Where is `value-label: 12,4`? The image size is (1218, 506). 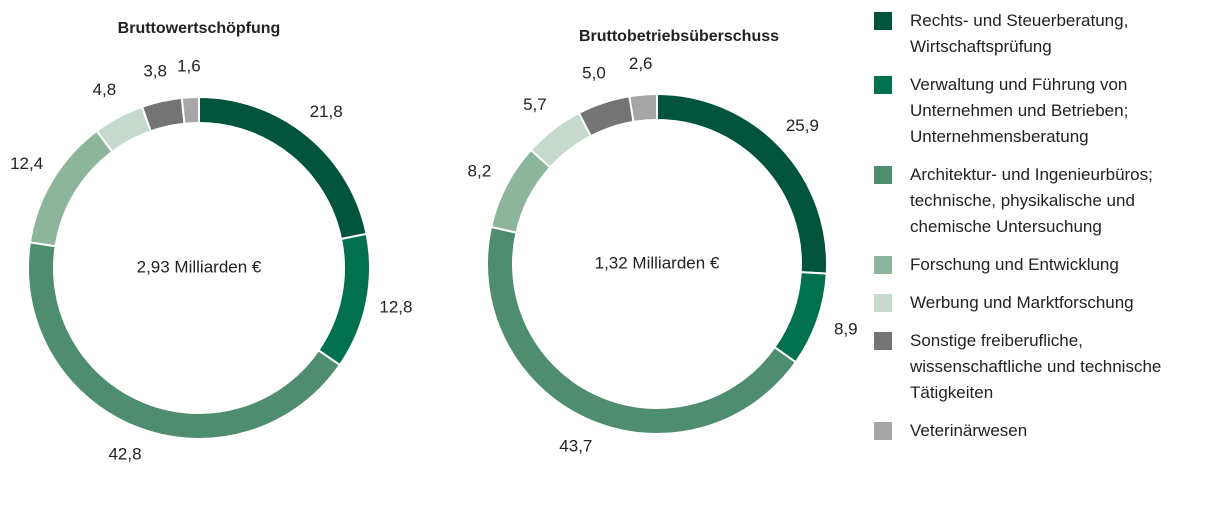
value-label: 12,4 is located at coordinates (26, 163).